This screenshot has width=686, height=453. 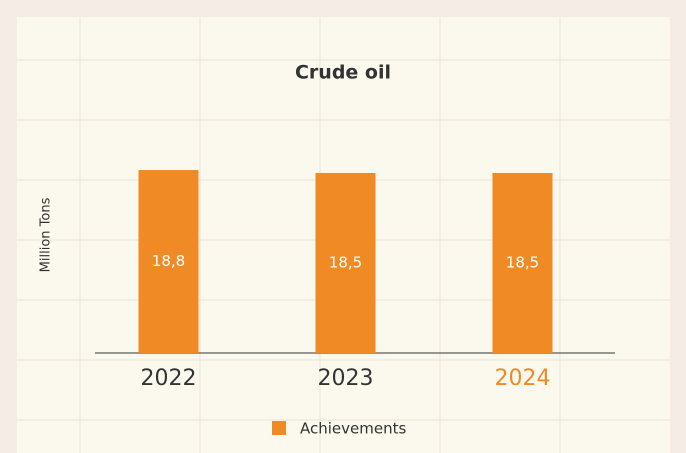 I want to click on x-tick-label: 2022, so click(x=169, y=378).